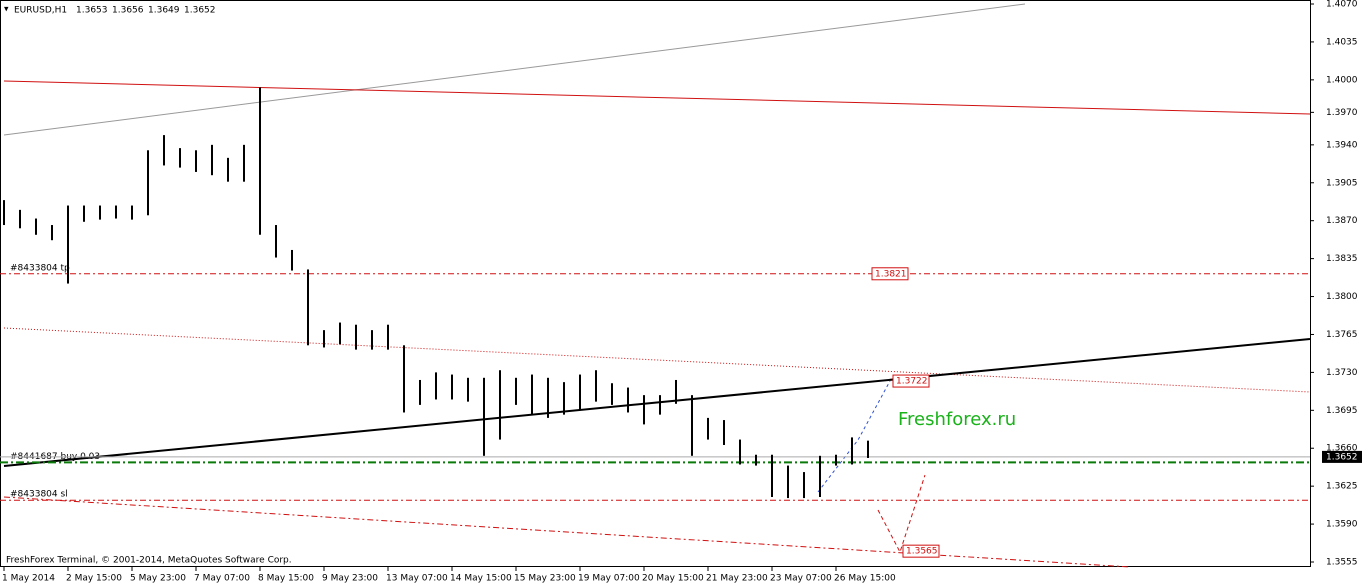  I want to click on price-label: 1.3722, so click(912, 382).